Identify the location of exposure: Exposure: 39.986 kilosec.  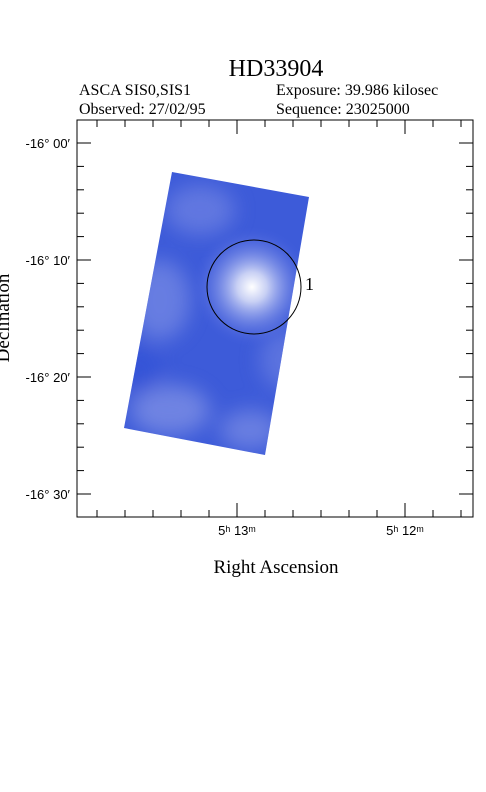
(357, 90).